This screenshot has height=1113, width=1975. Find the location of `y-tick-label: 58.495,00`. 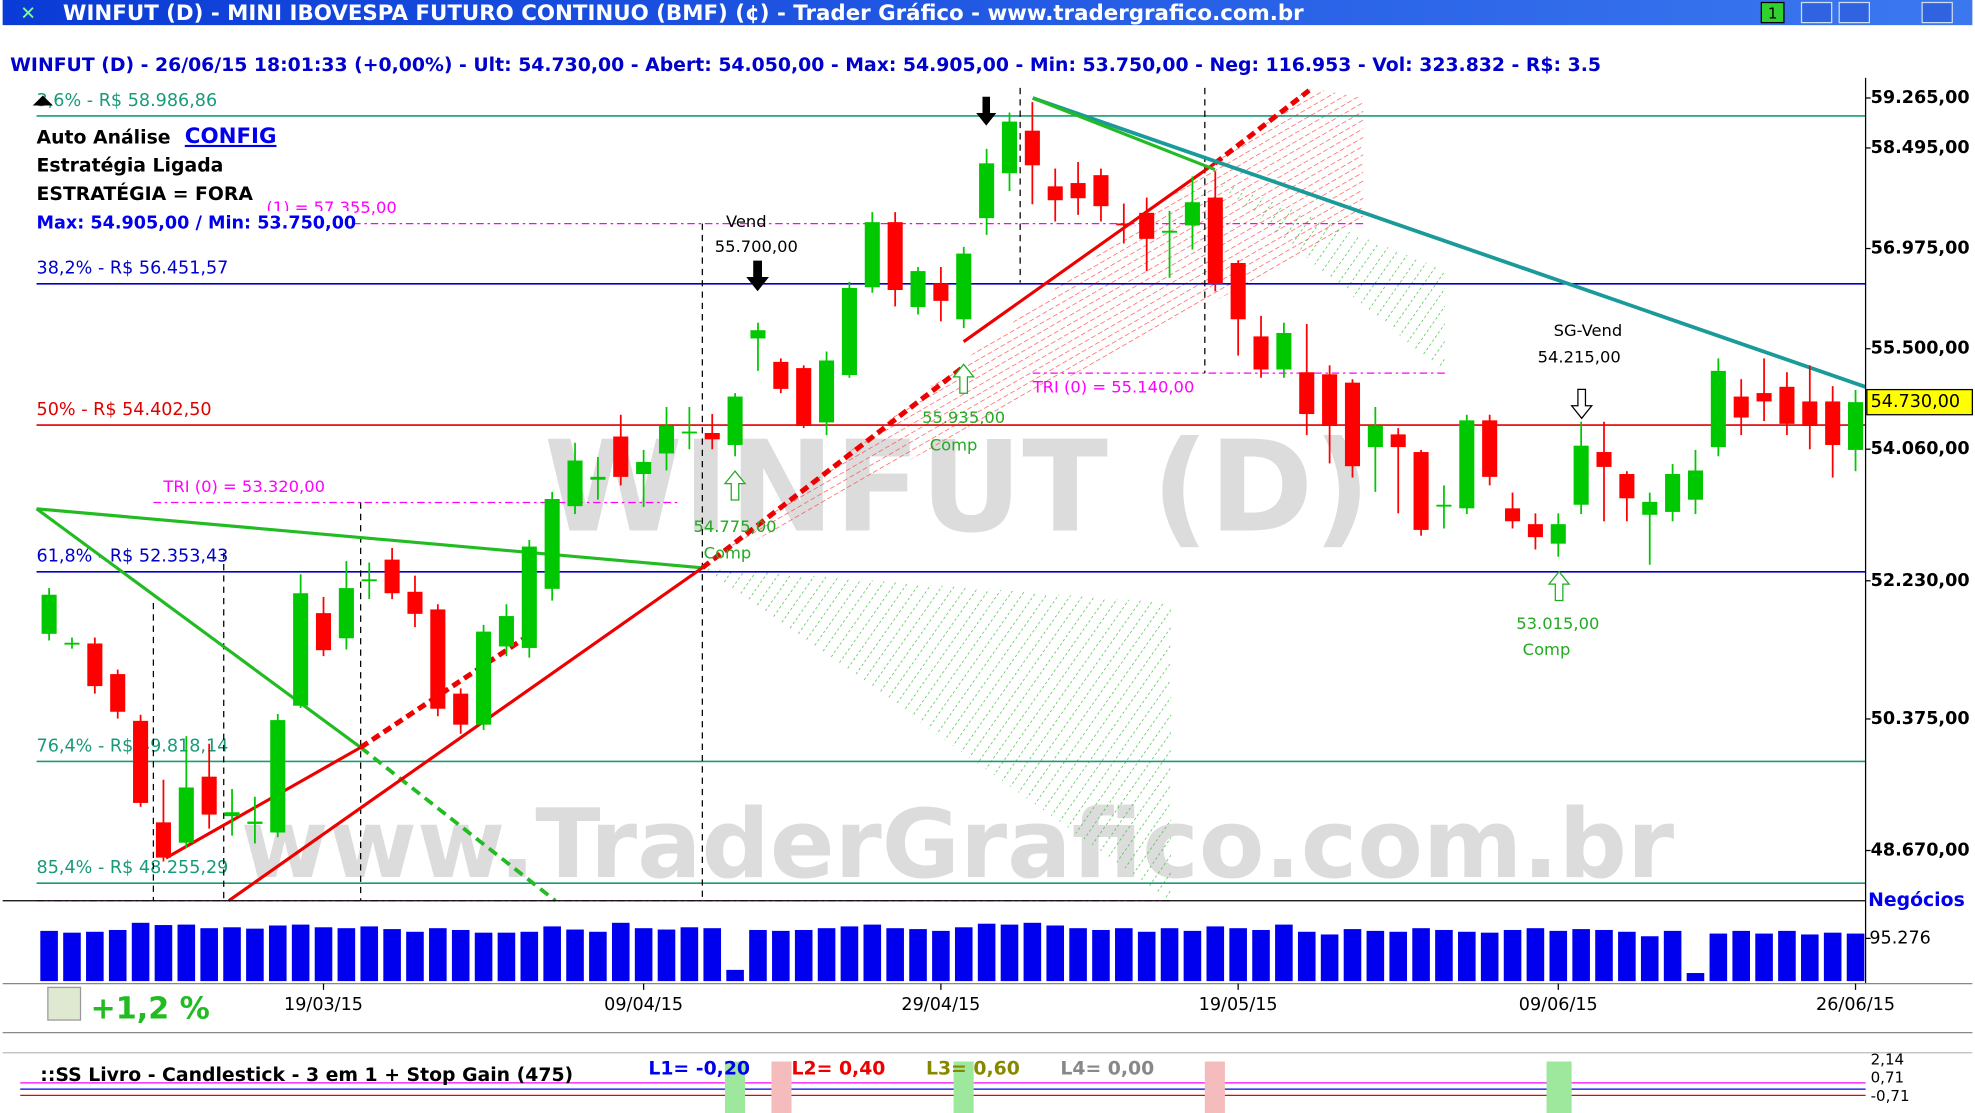

y-tick-label: 58.495,00 is located at coordinates (1920, 148).